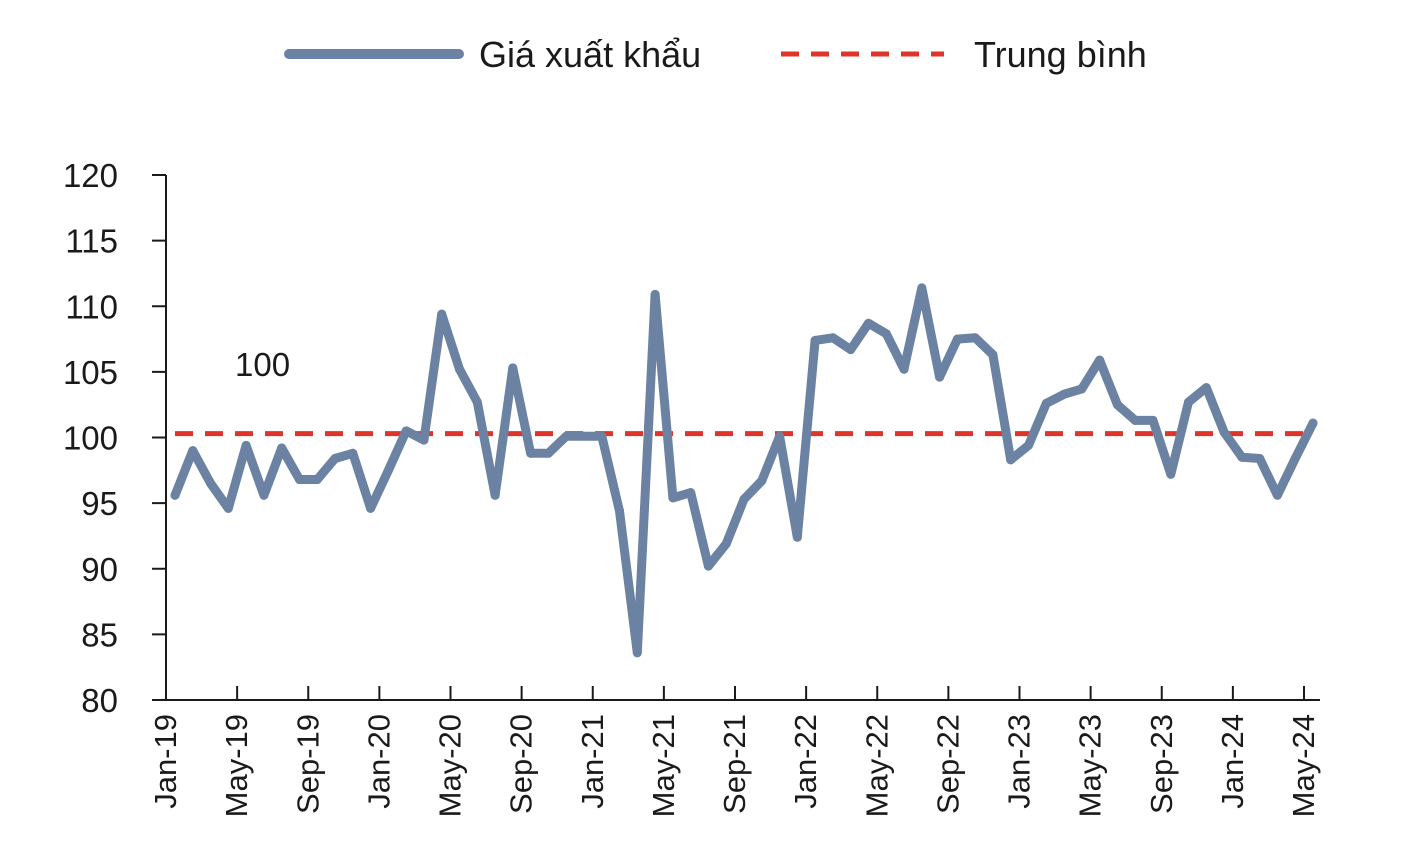 This screenshot has height=864, width=1418. Describe the element at coordinates (734, 764) in the screenshot. I see `x-tick-label: Sep-21` at that location.